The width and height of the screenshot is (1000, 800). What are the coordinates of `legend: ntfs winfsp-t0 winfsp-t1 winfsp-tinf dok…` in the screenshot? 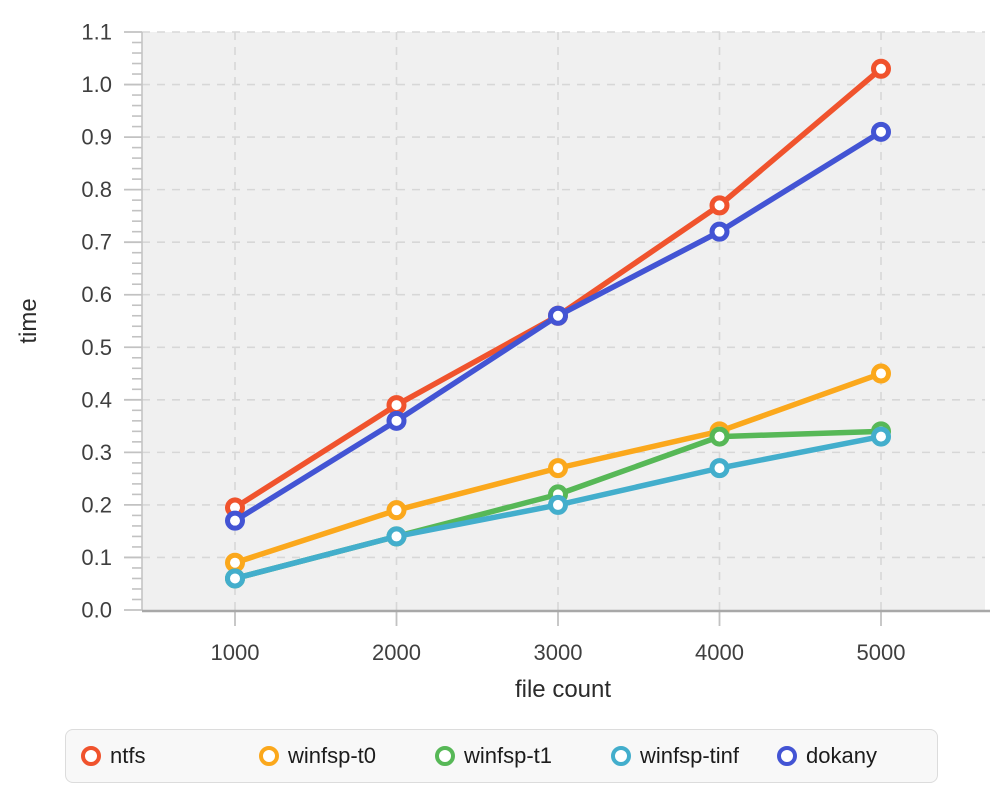 It's located at (501, 756).